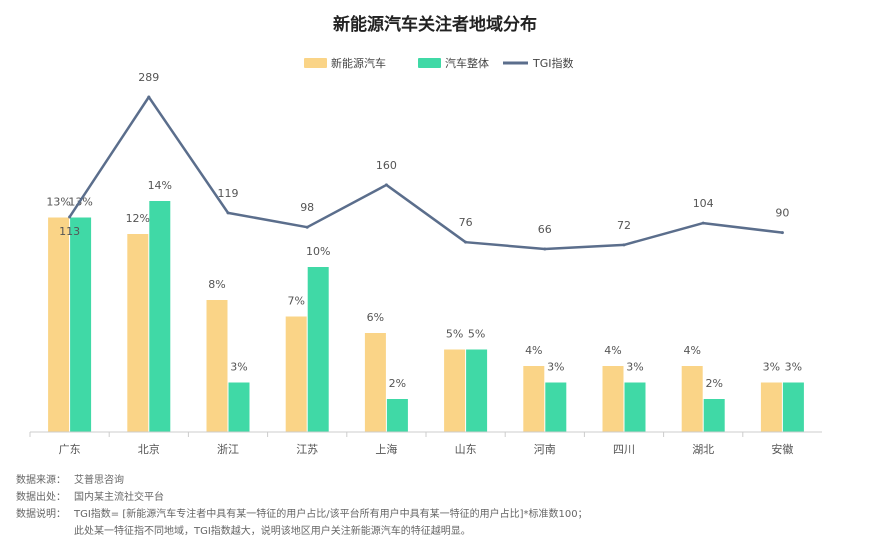 This screenshot has height=544, width=870. I want to click on legend: 新能源汽车 汽车整体 TGI指数, so click(439, 63).